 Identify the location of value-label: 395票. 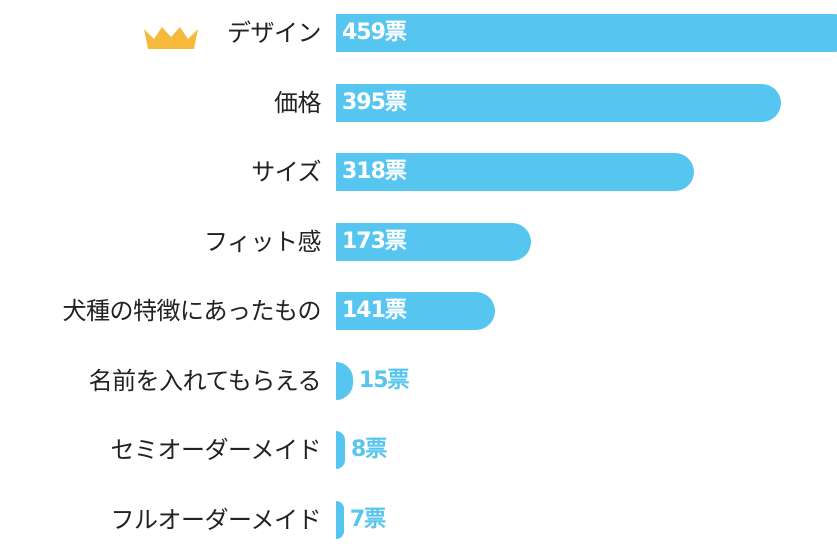
(374, 102).